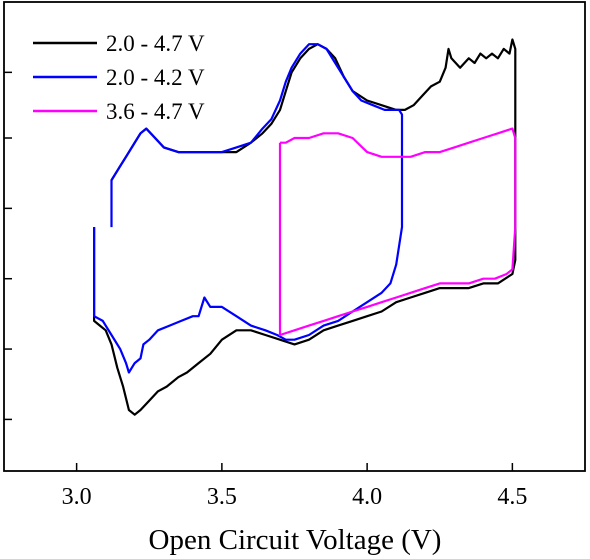  I want to click on x-tick-label: 3.0, so click(77, 497).